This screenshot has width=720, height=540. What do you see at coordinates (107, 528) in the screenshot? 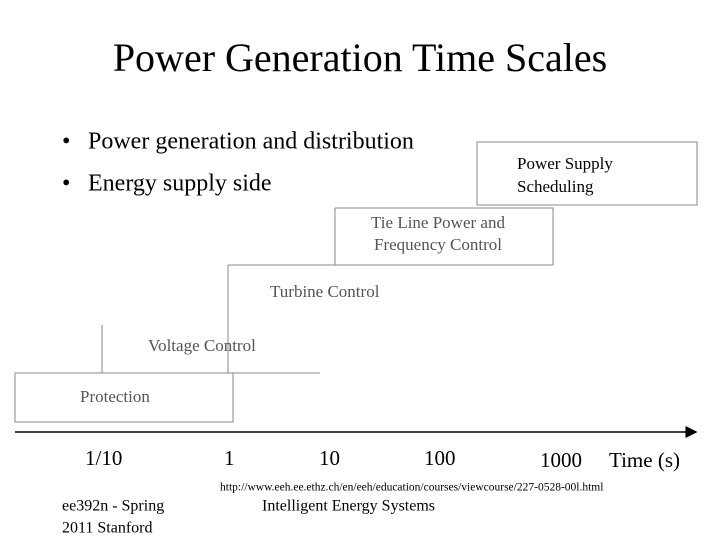
I see `footer-left: 2011 Stanford` at bounding box center [107, 528].